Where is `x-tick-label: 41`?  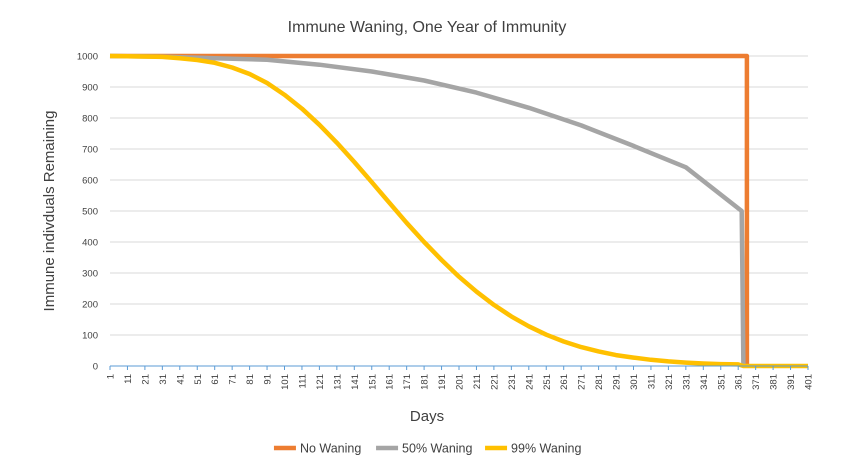 x-tick-label: 41 is located at coordinates (180, 379).